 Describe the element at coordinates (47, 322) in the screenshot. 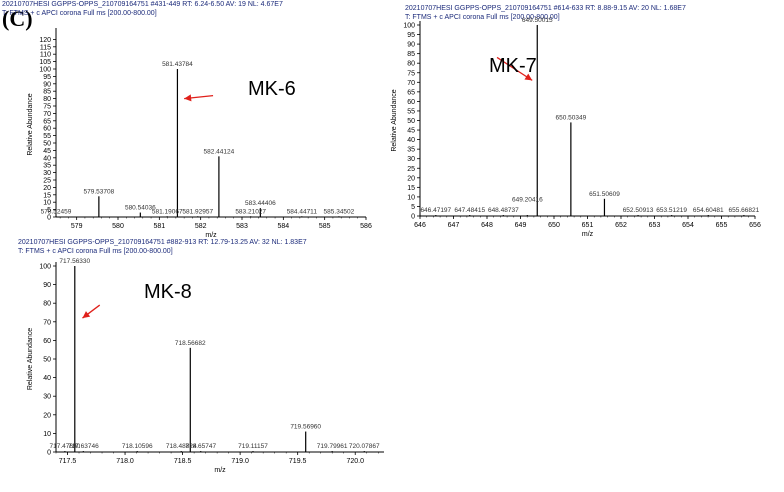

I see `spectrum-3-y-tick-label: 70` at that location.